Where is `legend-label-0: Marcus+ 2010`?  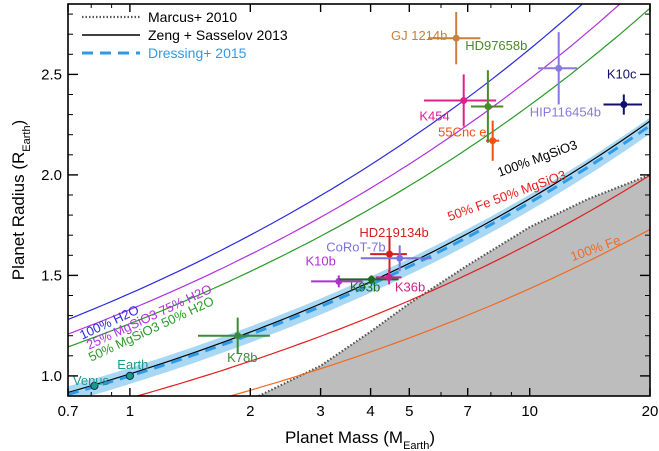 legend-label-0: Marcus+ 2010 is located at coordinates (192, 17).